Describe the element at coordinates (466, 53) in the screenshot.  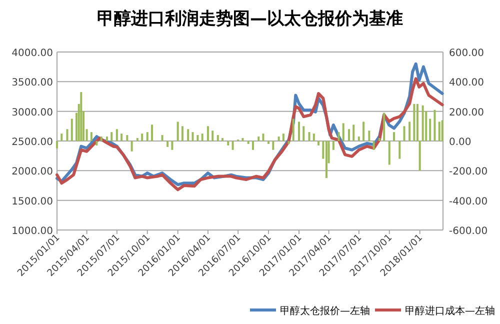
I see `y2-tick-label: 600.00` at that location.